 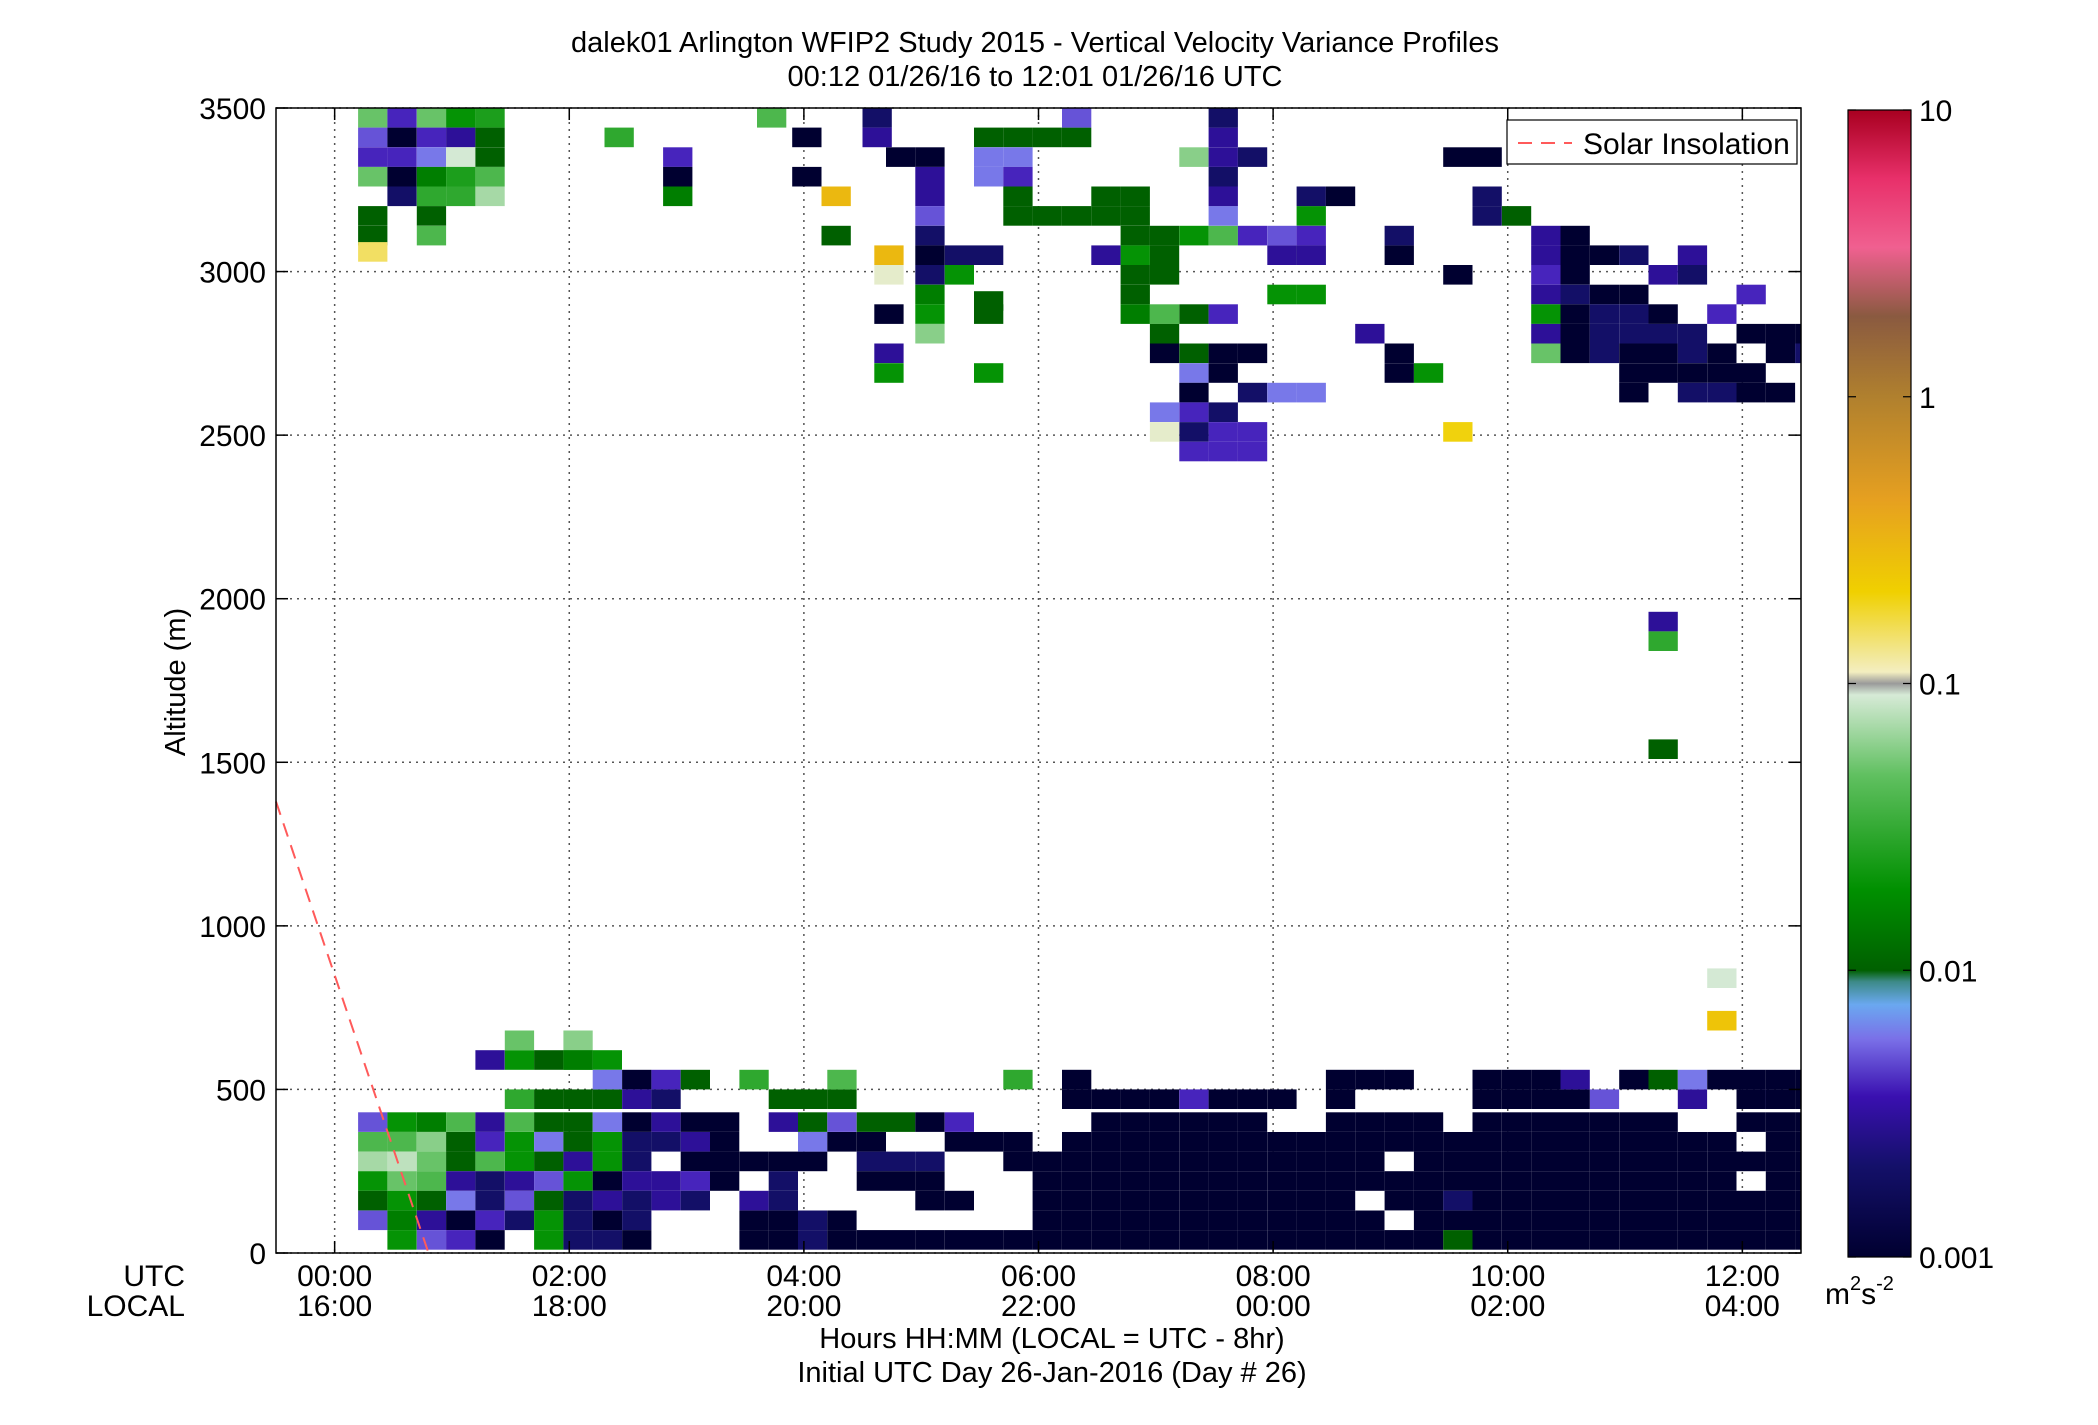 What do you see at coordinates (569, 1306) in the screenshot?
I see `x-tick-label-local: 18:00` at bounding box center [569, 1306].